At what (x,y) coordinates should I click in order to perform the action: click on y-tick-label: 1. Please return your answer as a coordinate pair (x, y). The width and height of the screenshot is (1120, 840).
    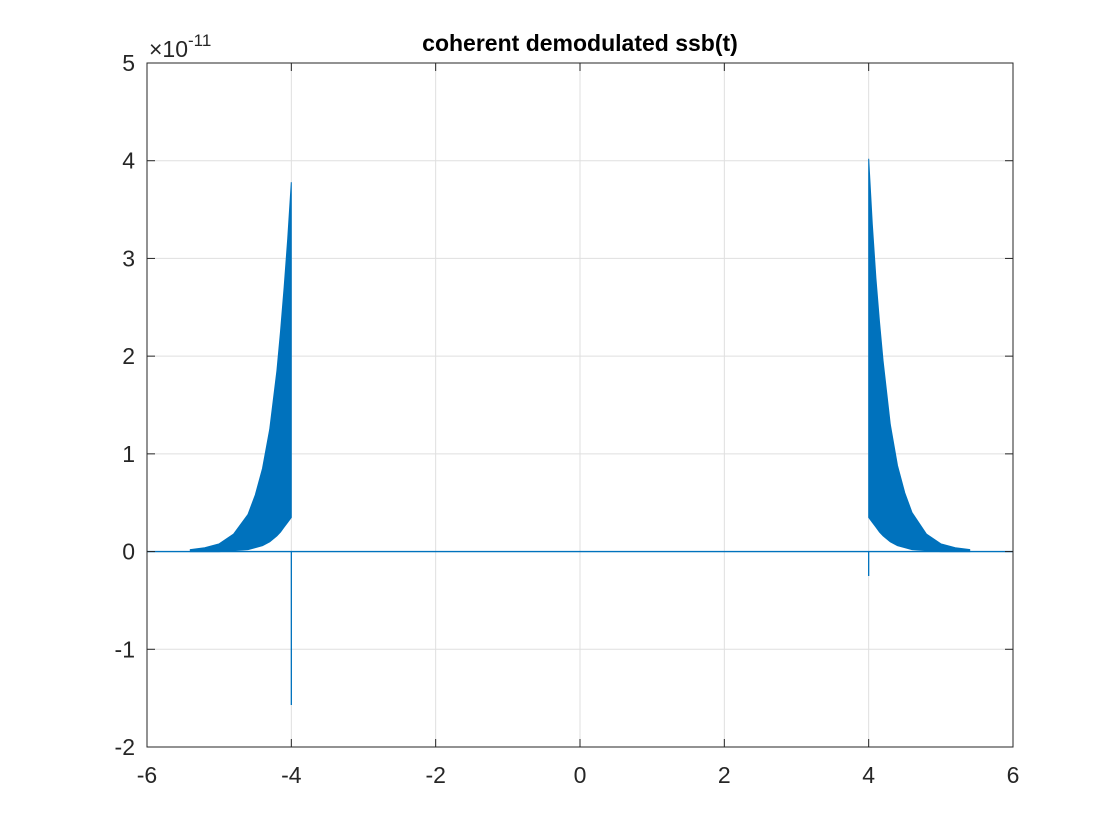
    Looking at the image, I should click on (128, 454).